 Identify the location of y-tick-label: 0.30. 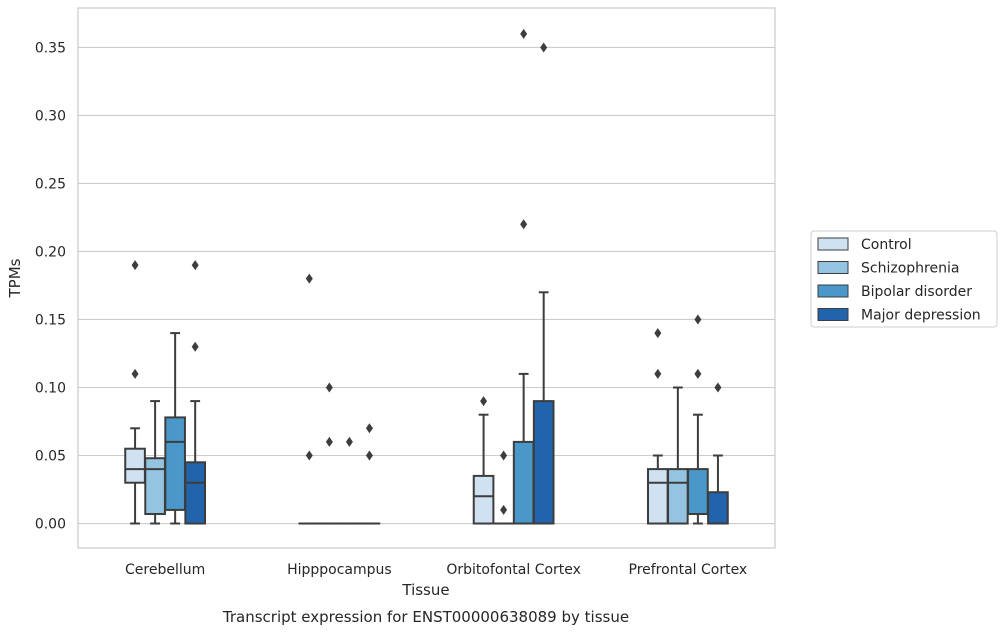
(50, 116).